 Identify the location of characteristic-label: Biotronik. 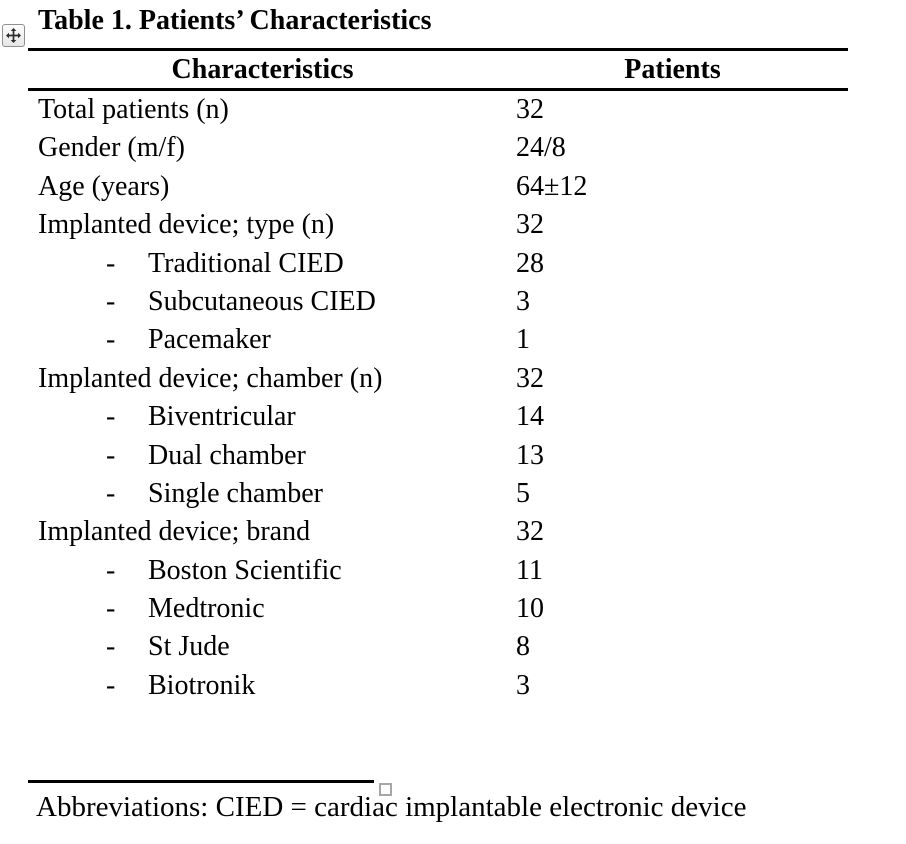
(202, 685).